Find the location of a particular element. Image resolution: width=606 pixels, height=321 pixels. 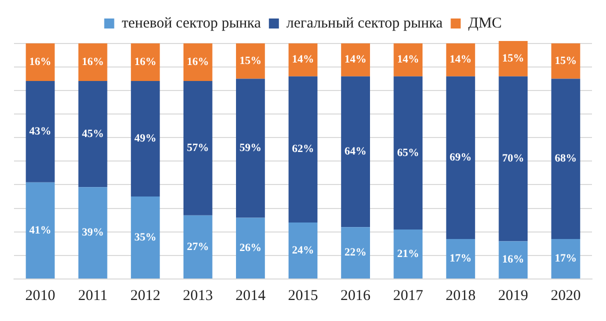

x-tick-label: 2011 is located at coordinates (93, 296).